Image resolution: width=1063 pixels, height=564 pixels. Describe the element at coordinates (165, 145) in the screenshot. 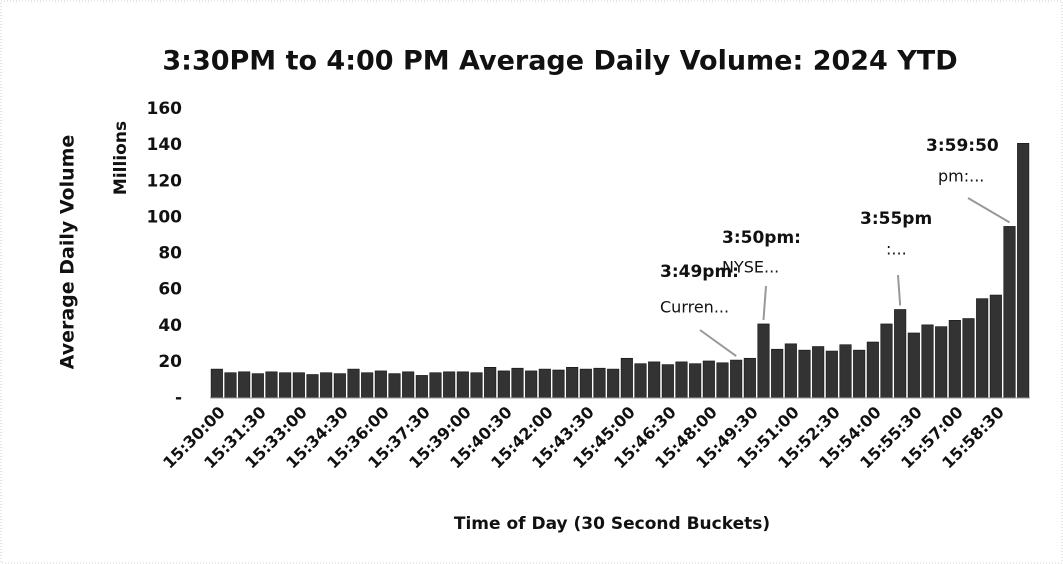

I see `y-tick-label: 140` at that location.